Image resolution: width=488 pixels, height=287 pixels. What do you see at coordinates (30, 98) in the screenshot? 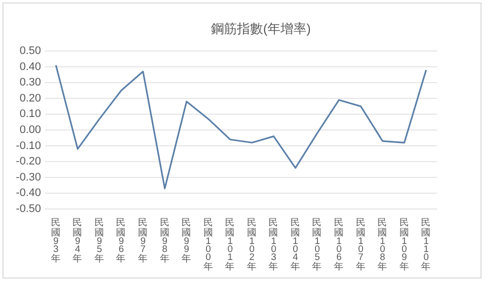
I see `y-tick-label: 0.20` at bounding box center [30, 98].